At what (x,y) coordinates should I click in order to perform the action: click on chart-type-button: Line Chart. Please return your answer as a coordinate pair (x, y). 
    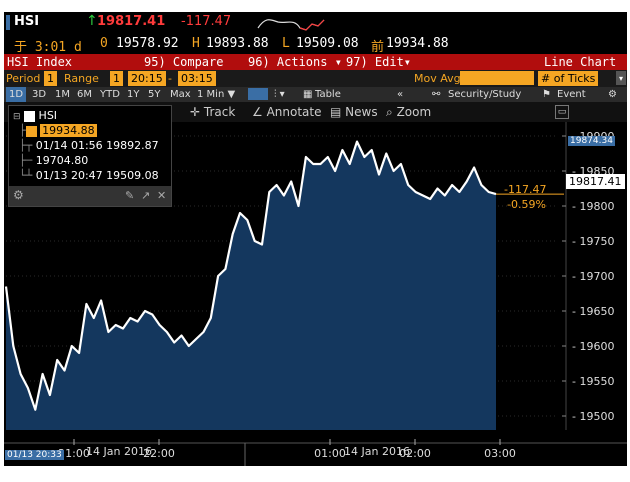
    Looking at the image, I should click on (580, 62).